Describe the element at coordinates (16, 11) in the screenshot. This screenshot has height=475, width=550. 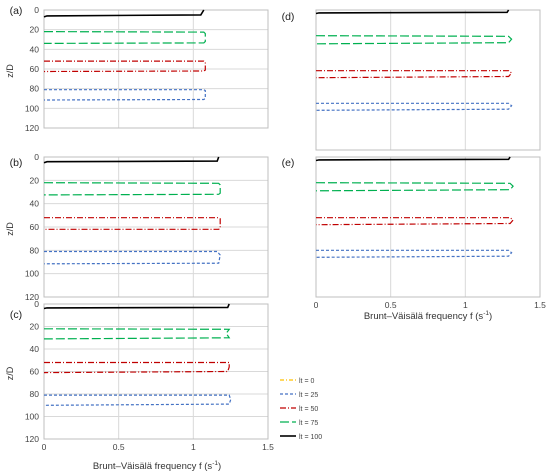
I see `panel-label: (a)` at that location.